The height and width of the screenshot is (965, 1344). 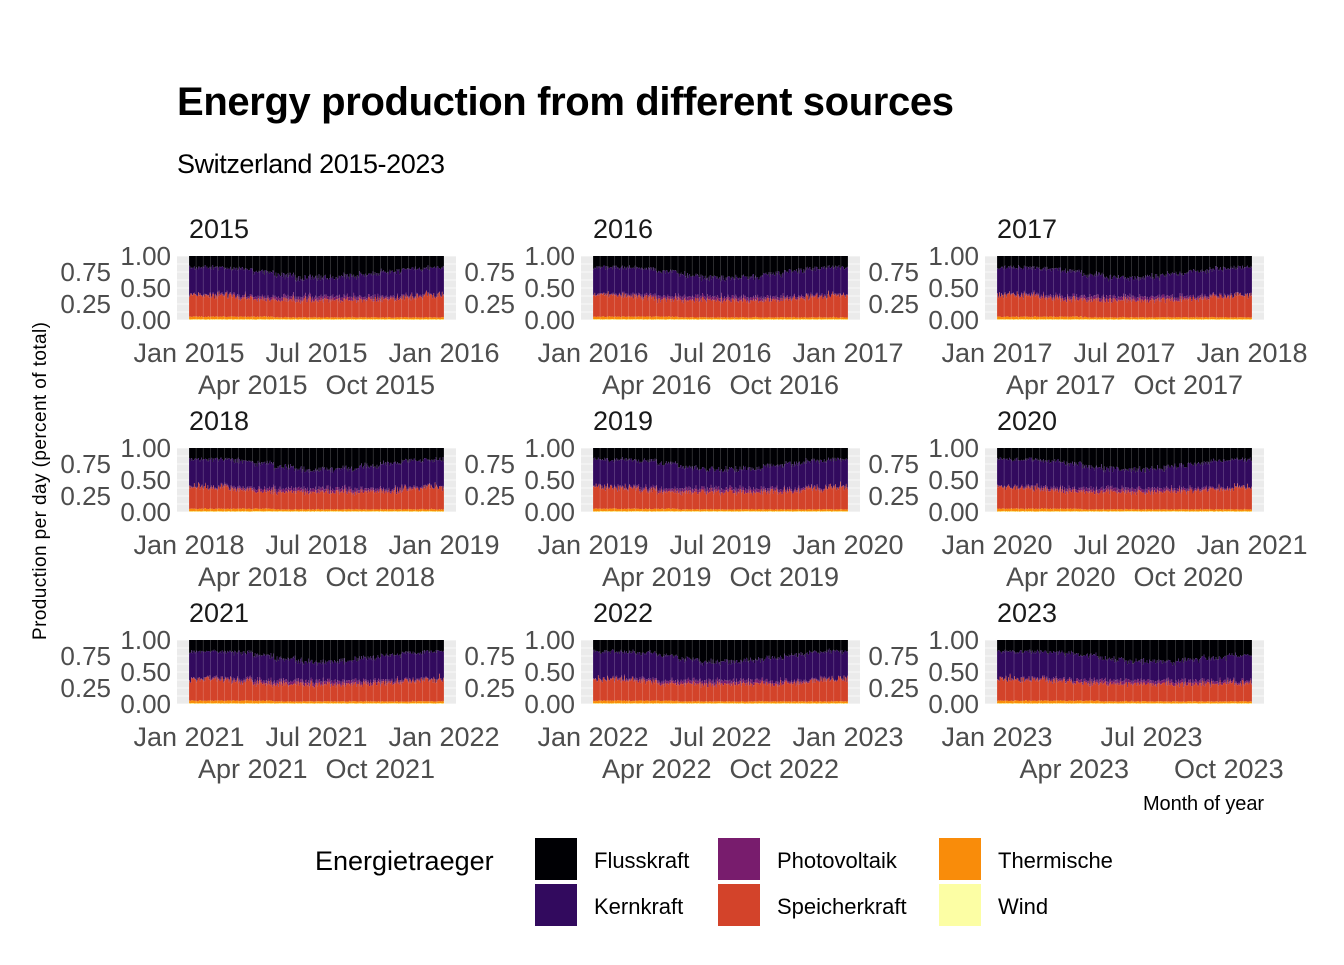 What do you see at coordinates (720, 545) in the screenshot?
I see `x-tick-label: Jul 2019` at bounding box center [720, 545].